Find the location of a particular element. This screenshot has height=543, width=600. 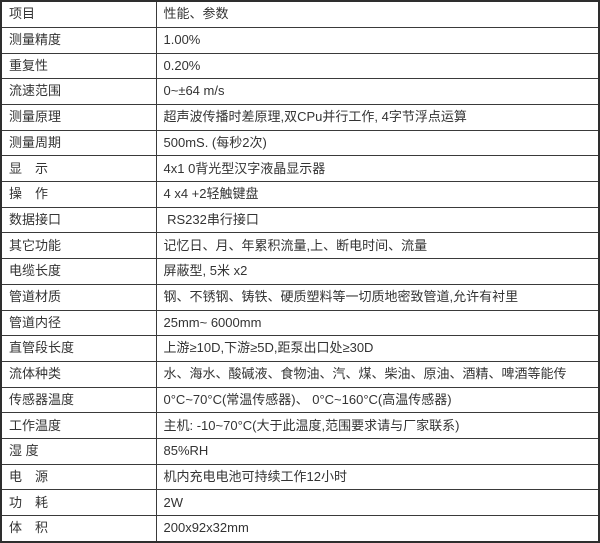

table-row: 重复性 0.20% is located at coordinates (300, 66).